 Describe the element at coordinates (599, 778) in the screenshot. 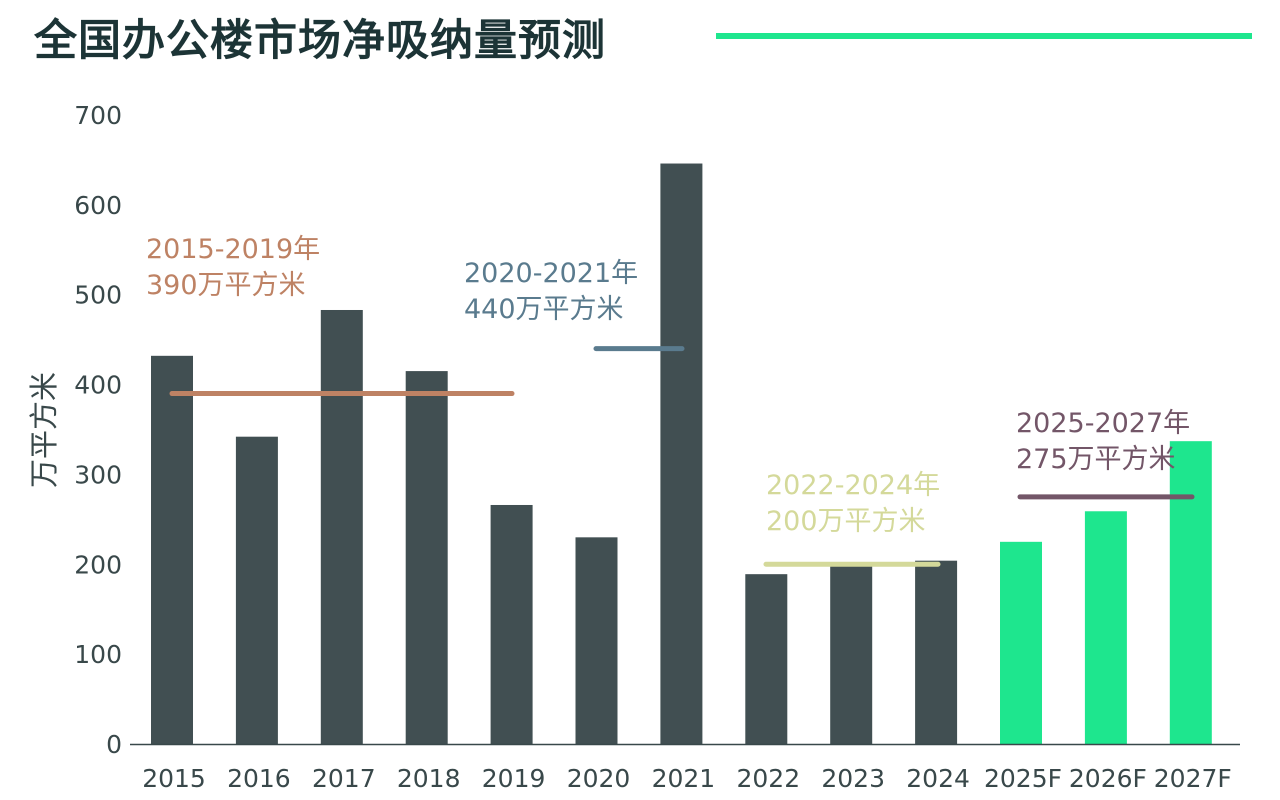

I see `x-tick-label: 2020` at that location.